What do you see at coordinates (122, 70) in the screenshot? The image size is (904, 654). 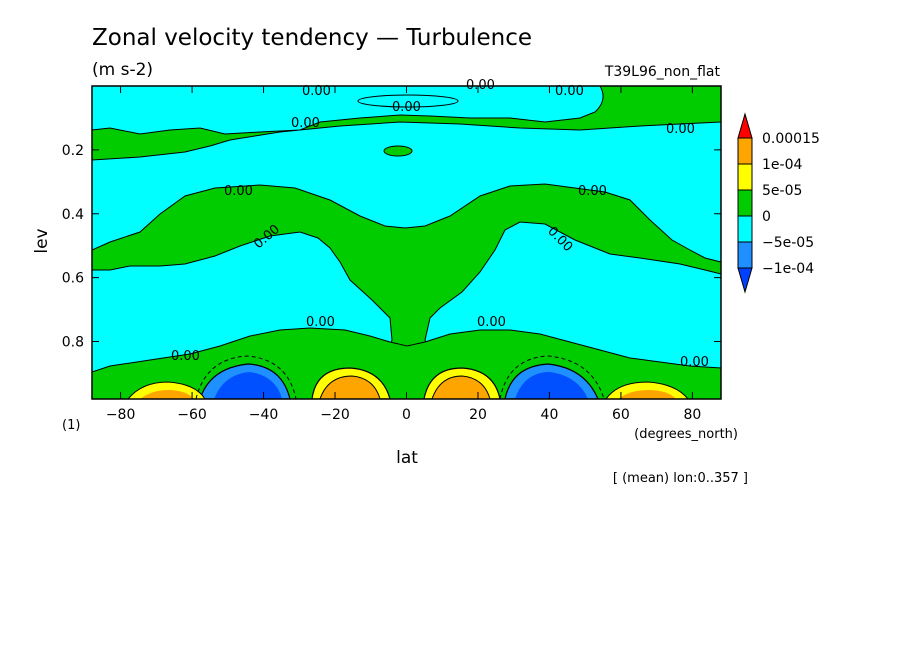 I see `units-label: (m s-2)` at bounding box center [122, 70].